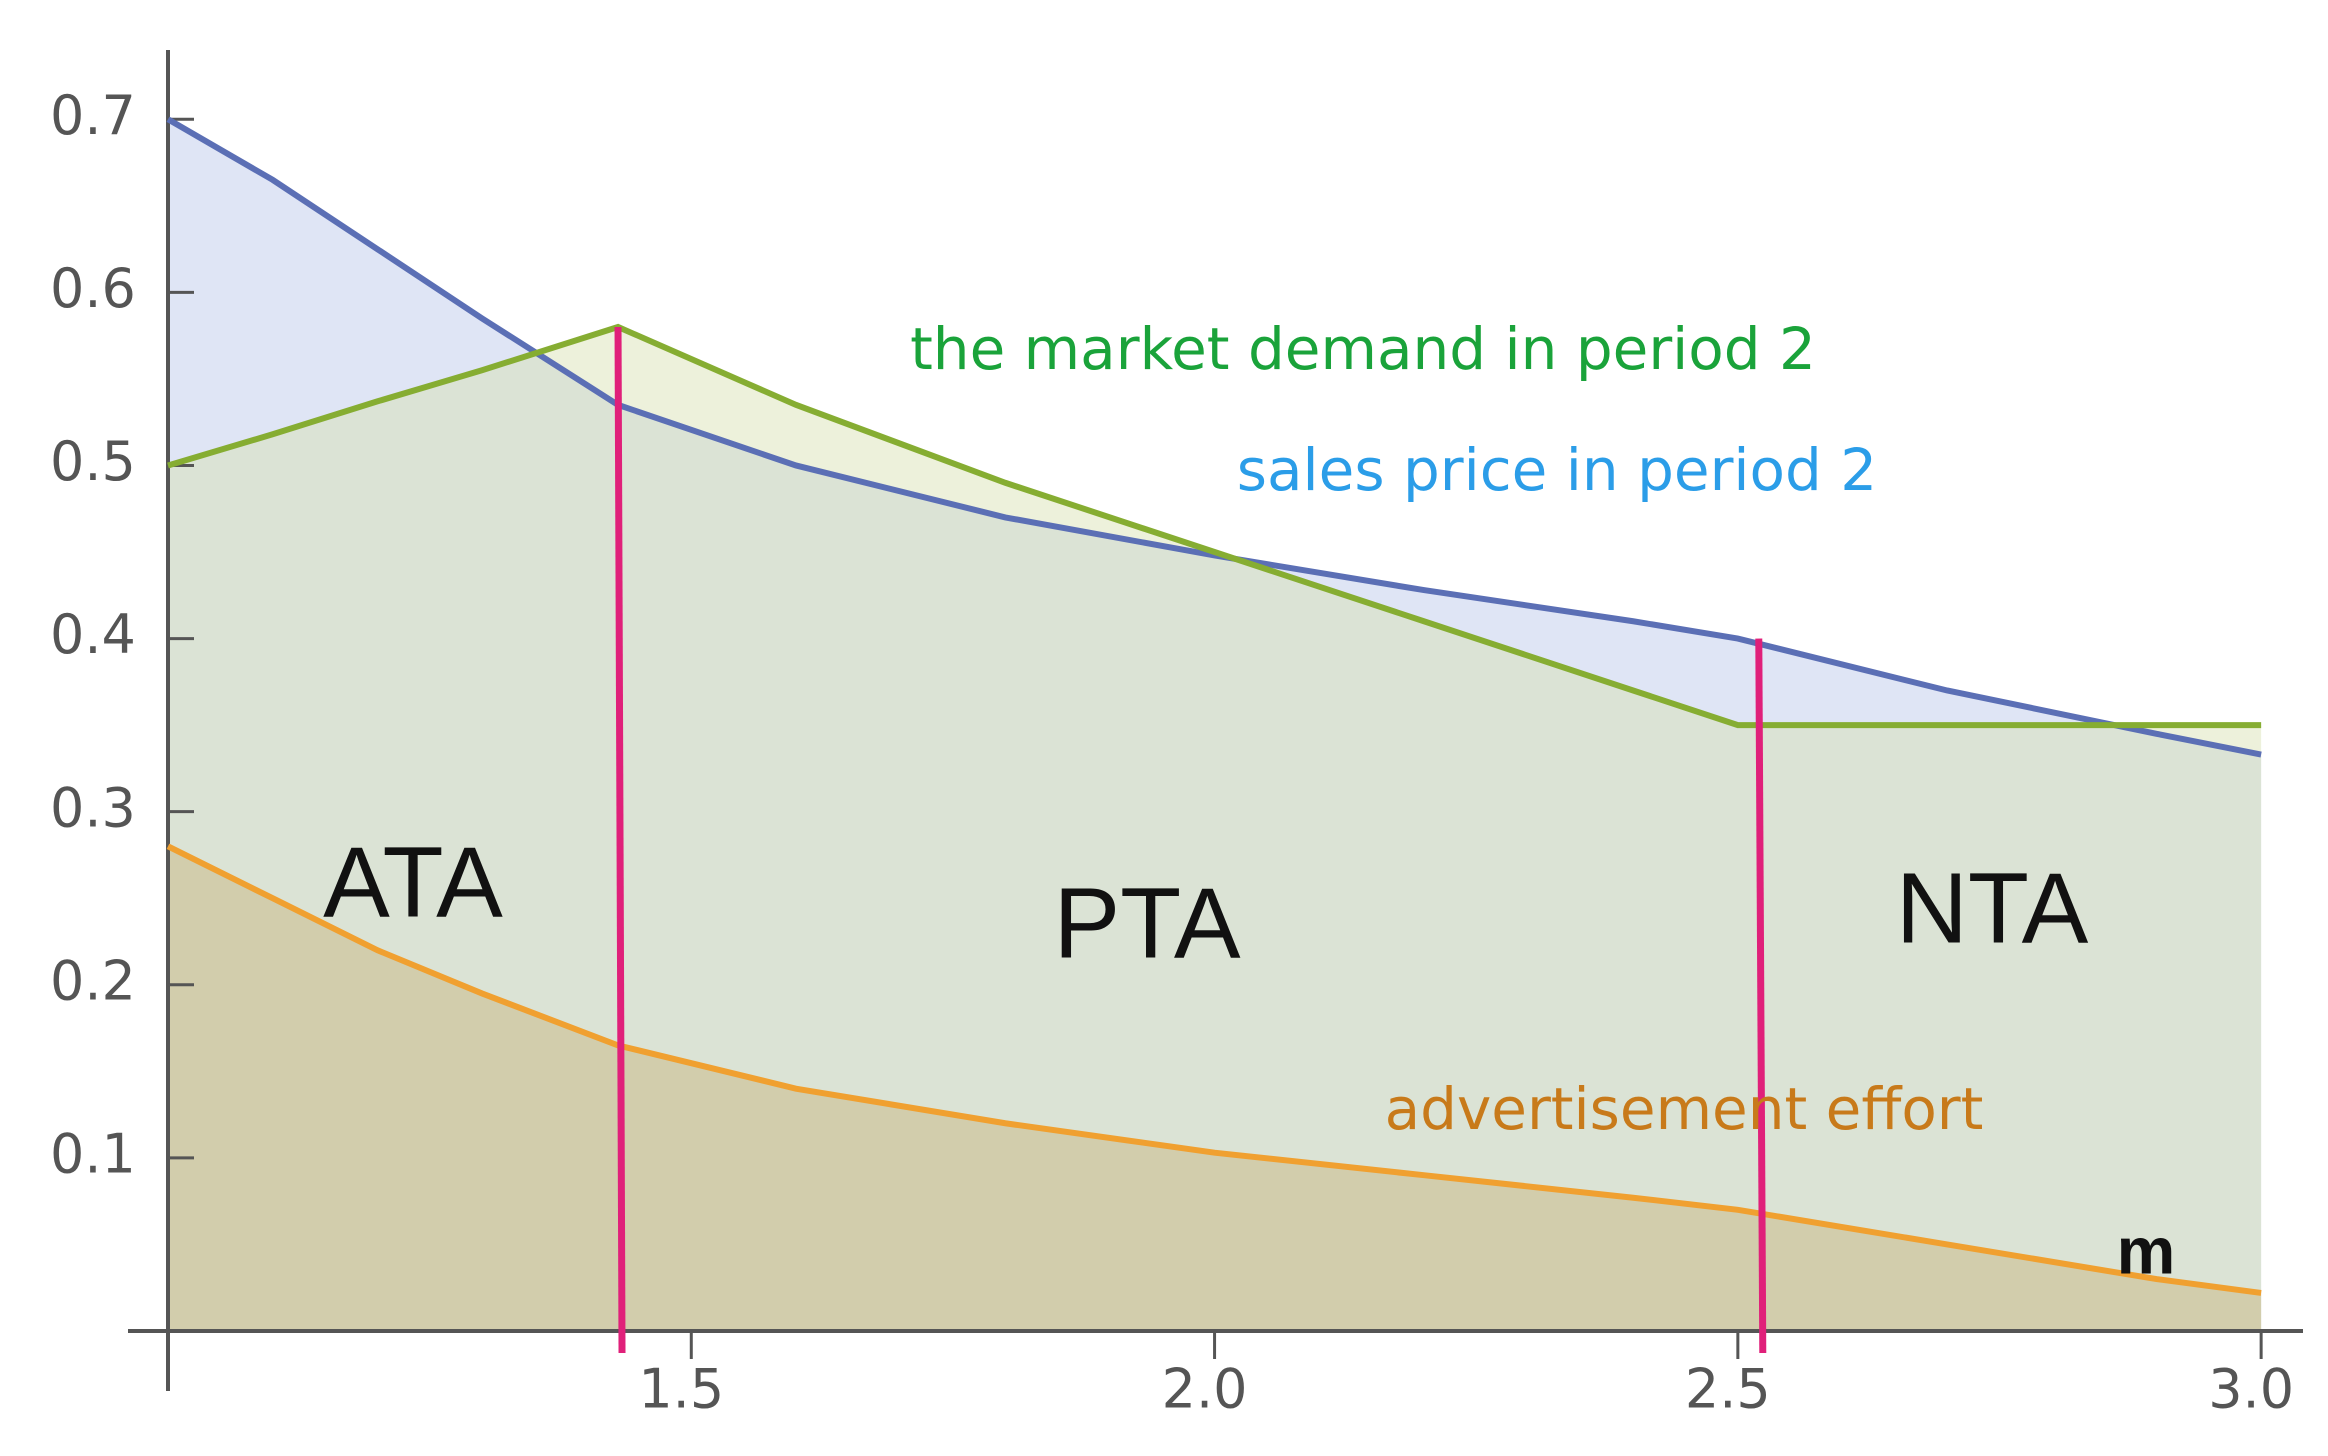 The height and width of the screenshot is (1456, 2328). What do you see at coordinates (1557, 470) in the screenshot?
I see `series-label: sales price in period 2` at bounding box center [1557, 470].